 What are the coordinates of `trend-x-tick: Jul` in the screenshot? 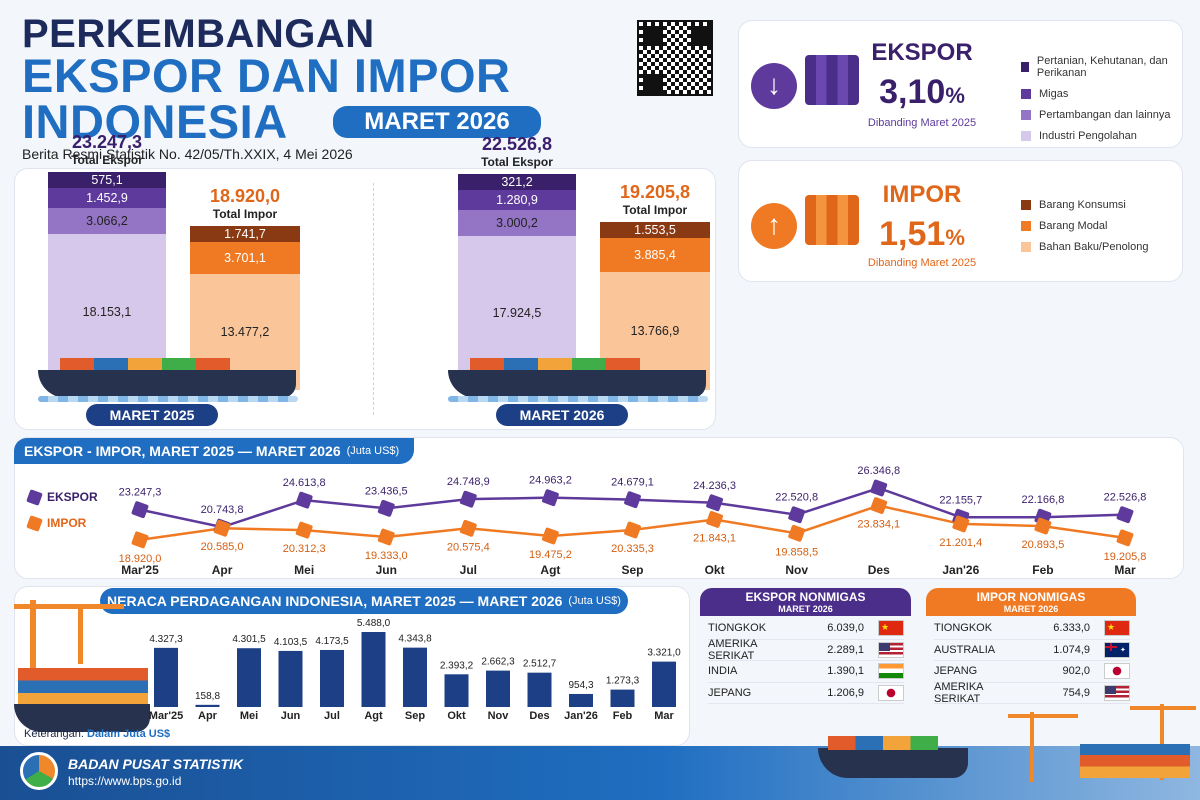 It's located at (468, 570).